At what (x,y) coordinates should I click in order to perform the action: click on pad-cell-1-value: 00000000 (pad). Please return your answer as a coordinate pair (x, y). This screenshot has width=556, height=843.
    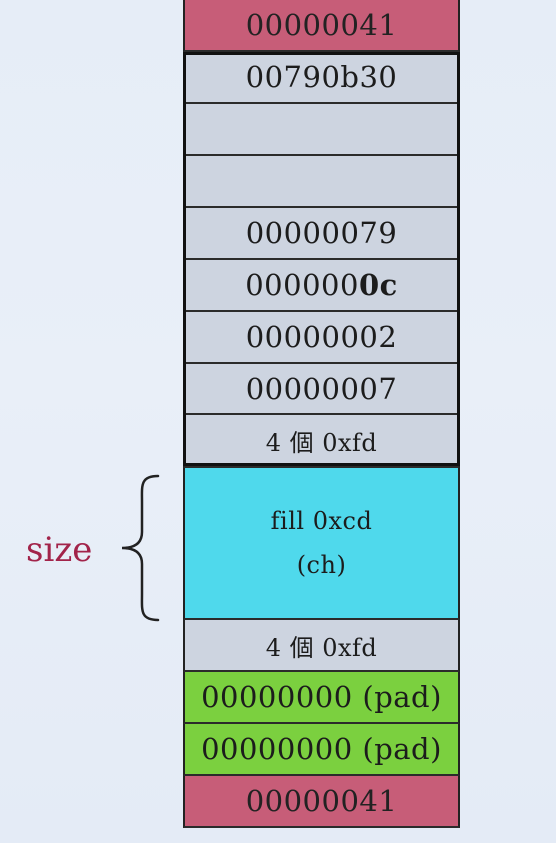
    Looking at the image, I should click on (321, 697).